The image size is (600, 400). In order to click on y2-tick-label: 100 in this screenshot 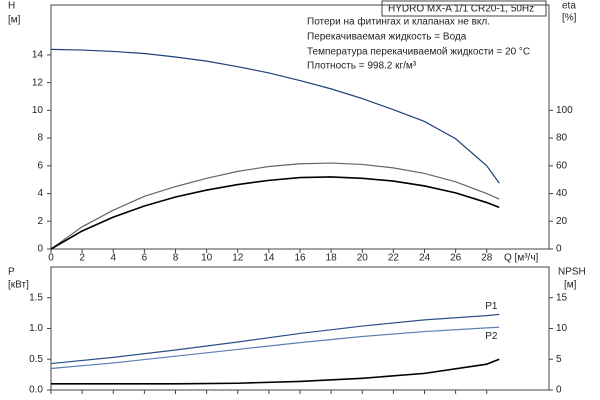, I will do `click(564, 110)`.